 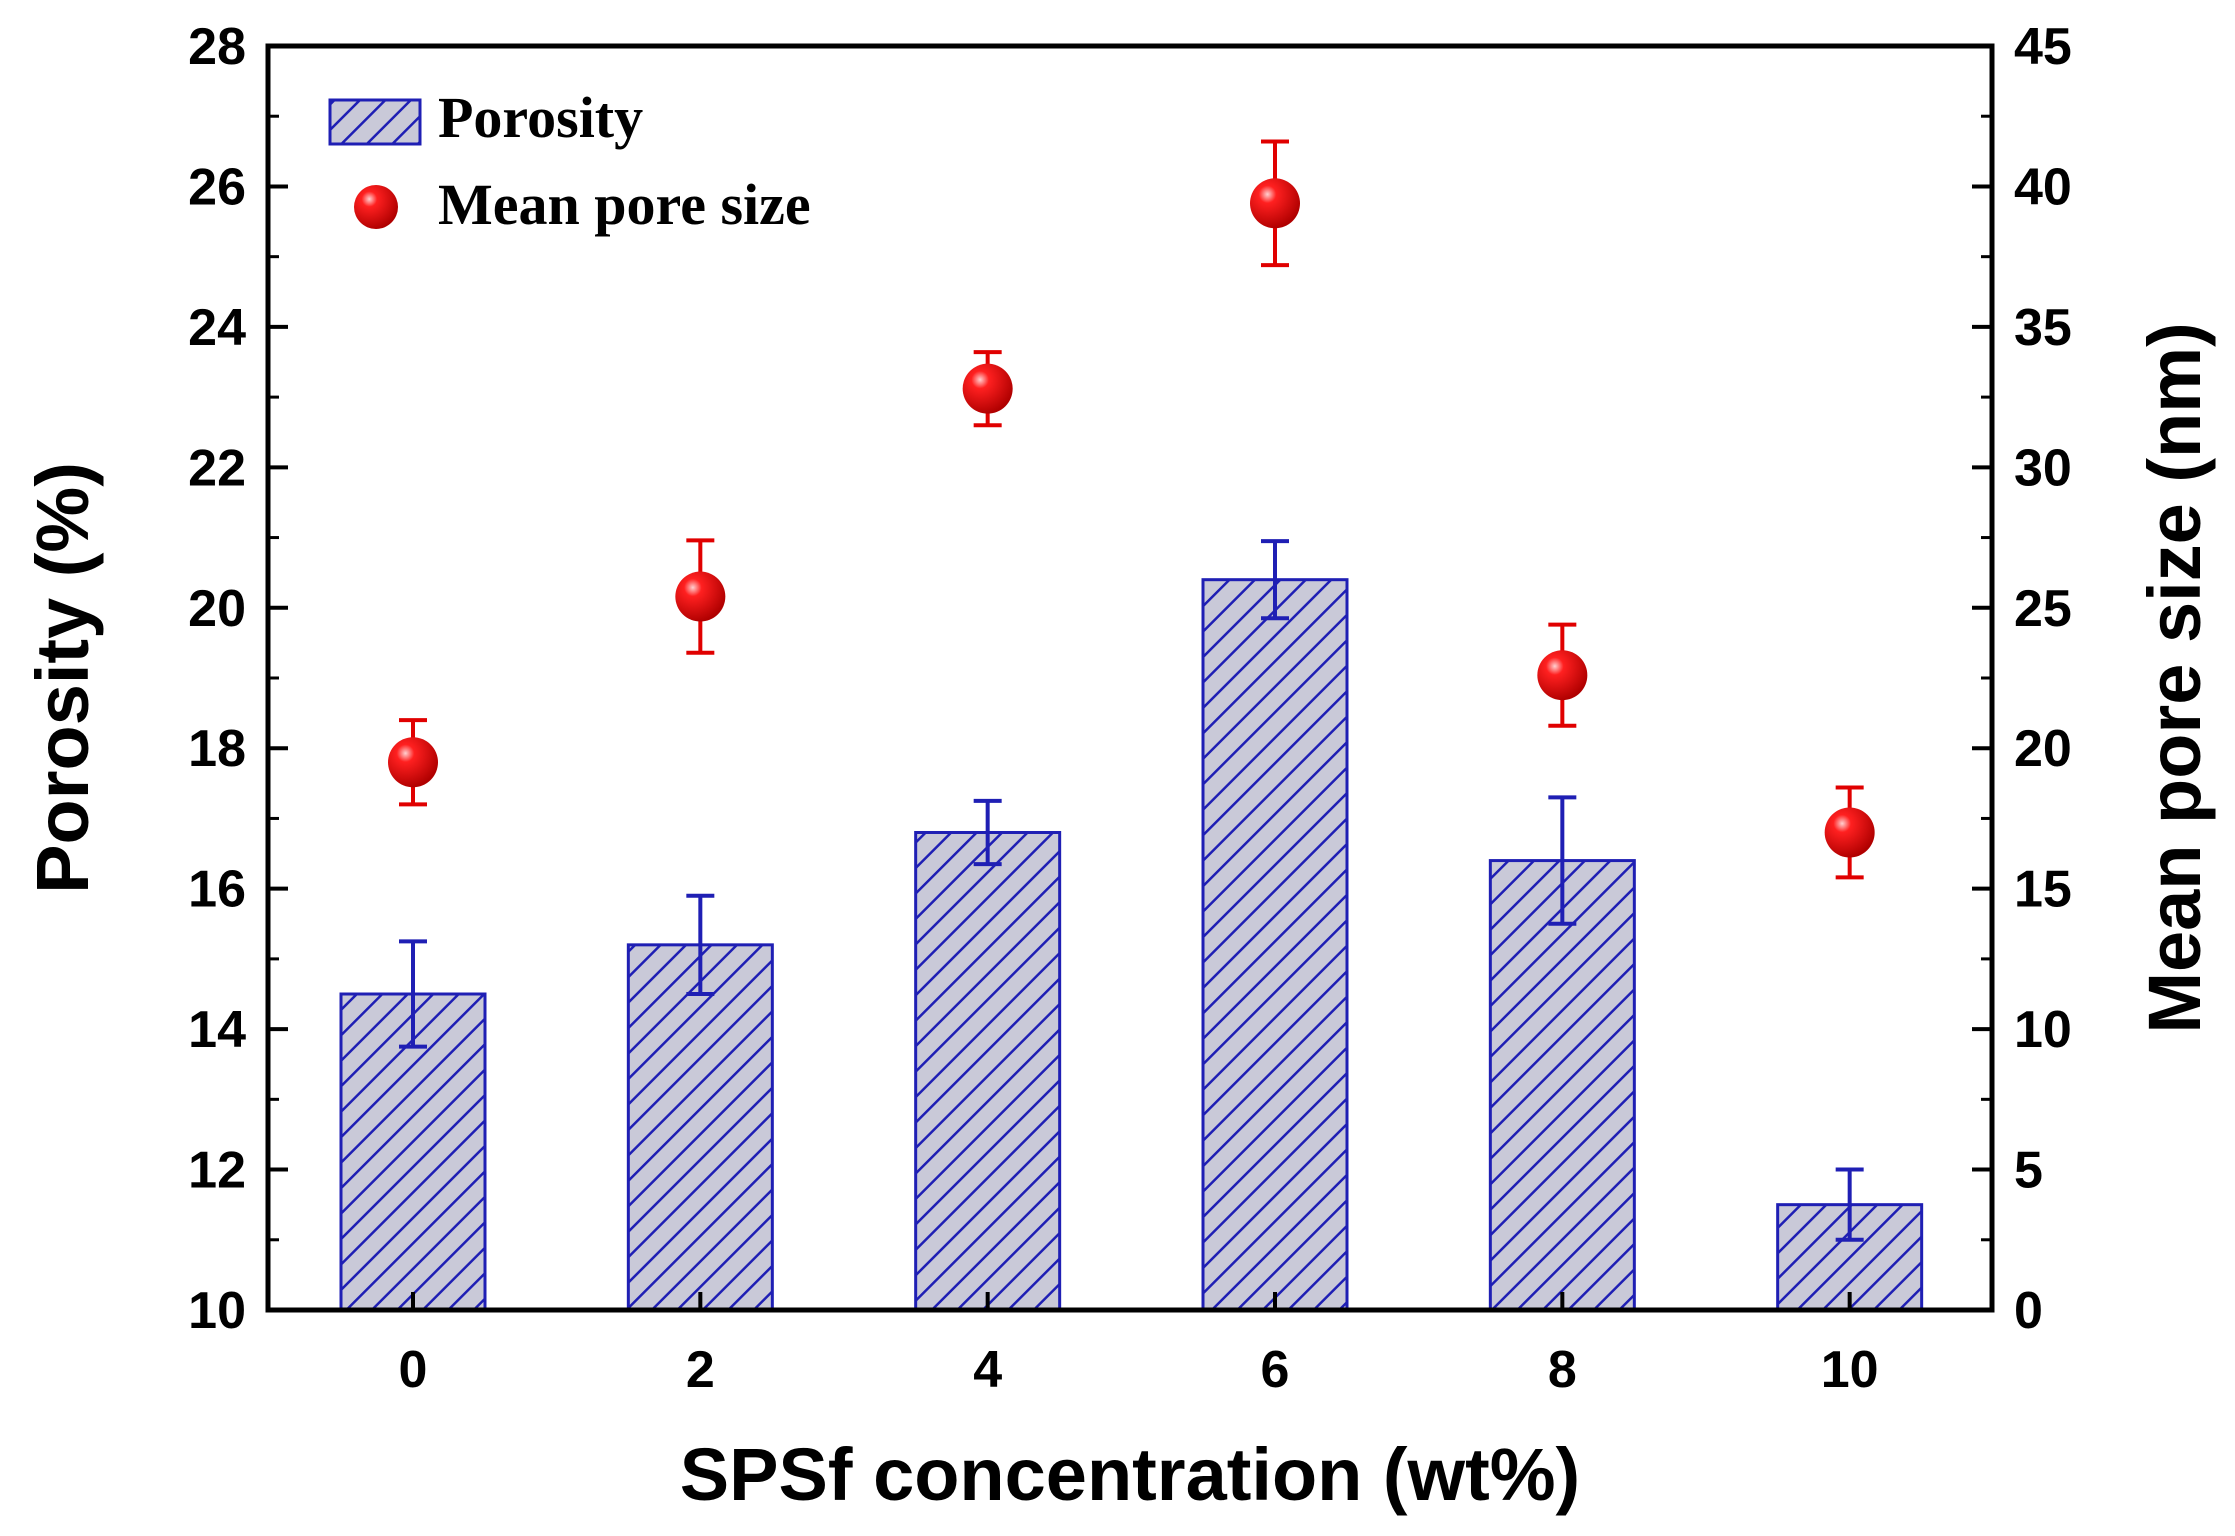 I want to click on legend-label-mean-pore-size: Mean pore size, so click(x=624, y=204).